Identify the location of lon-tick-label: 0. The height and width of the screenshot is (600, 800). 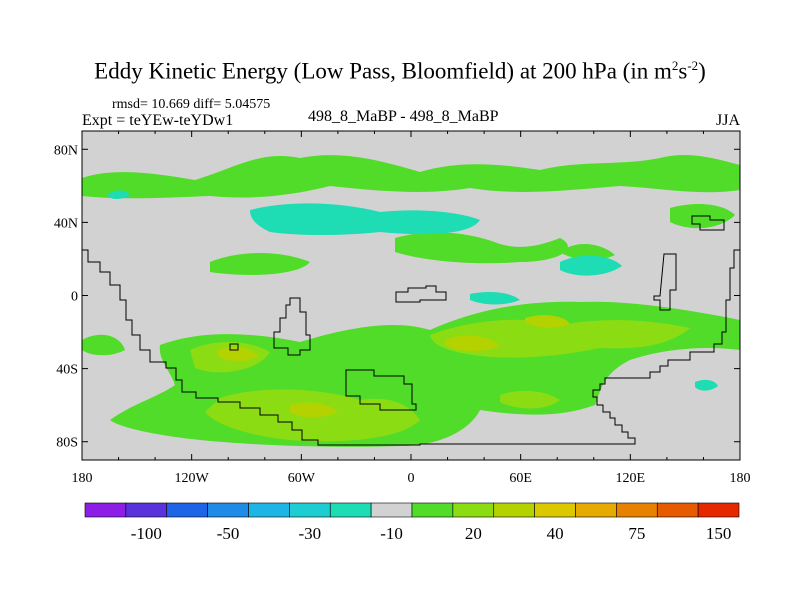
(411, 478).